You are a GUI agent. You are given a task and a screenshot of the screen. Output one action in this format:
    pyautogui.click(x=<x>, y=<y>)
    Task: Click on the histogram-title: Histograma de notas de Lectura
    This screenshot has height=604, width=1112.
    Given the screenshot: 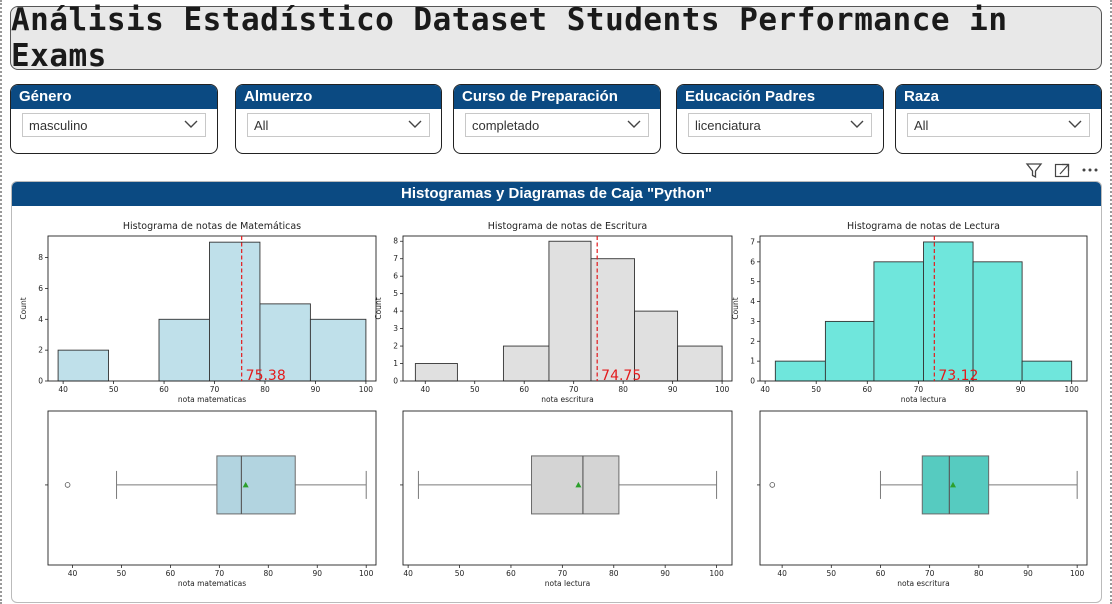 What is the action you would take?
    pyautogui.click(x=923, y=226)
    